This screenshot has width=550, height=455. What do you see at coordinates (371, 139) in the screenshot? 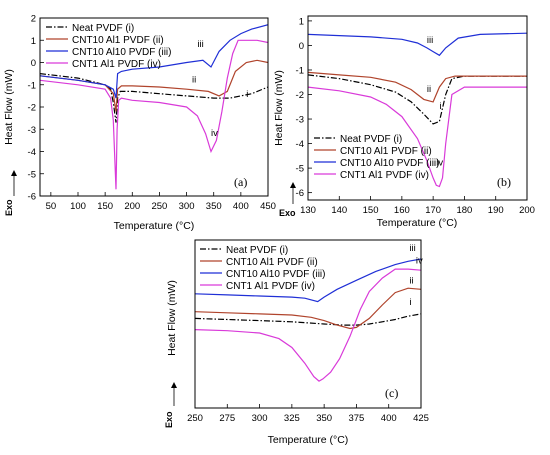
I see `legend-b-0-label: Neat PVDF (i)` at bounding box center [371, 139].